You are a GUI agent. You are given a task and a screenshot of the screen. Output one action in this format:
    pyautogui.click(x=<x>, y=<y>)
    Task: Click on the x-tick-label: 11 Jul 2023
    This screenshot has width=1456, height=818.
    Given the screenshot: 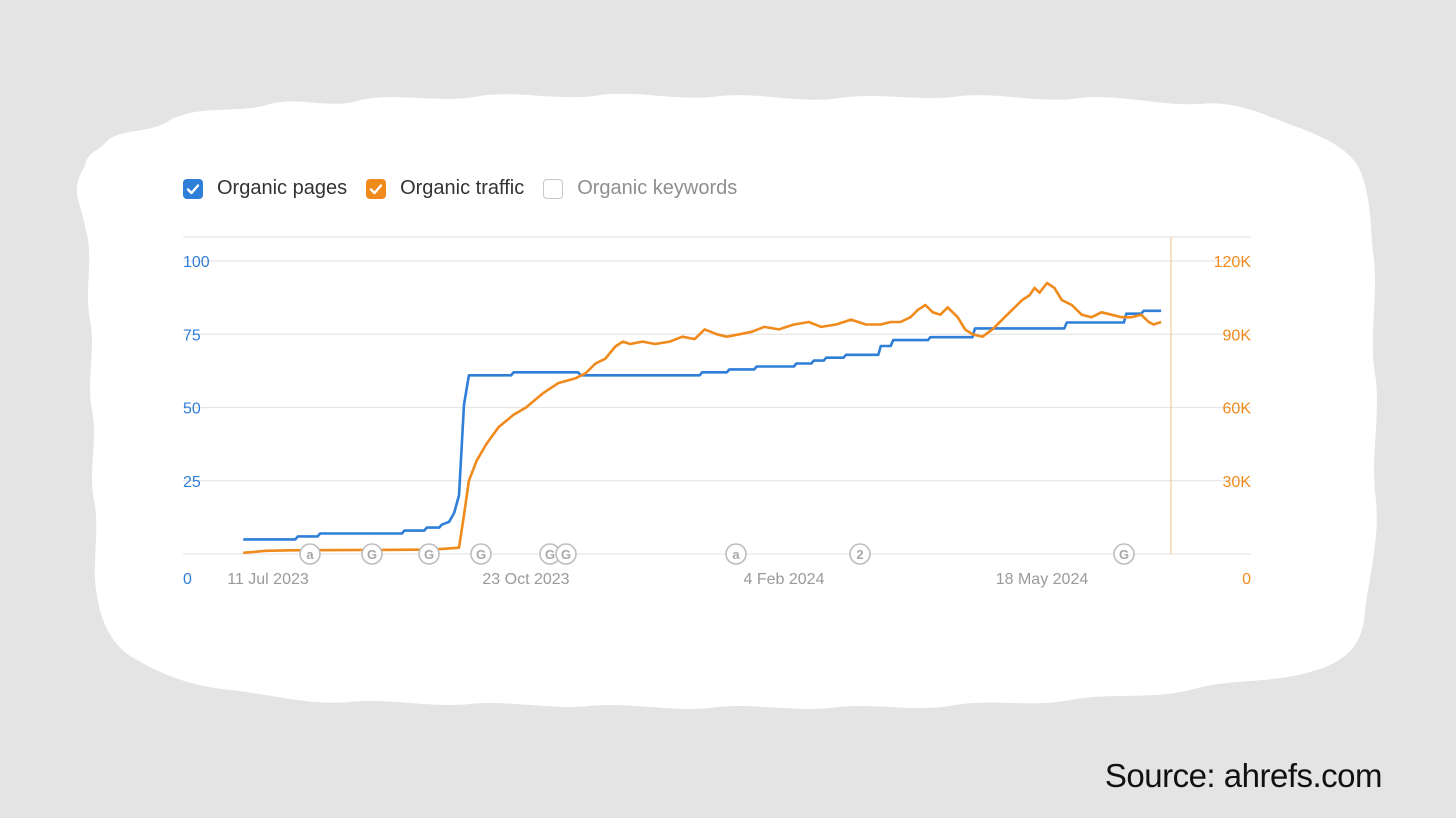 What is the action you would take?
    pyautogui.click(x=268, y=579)
    